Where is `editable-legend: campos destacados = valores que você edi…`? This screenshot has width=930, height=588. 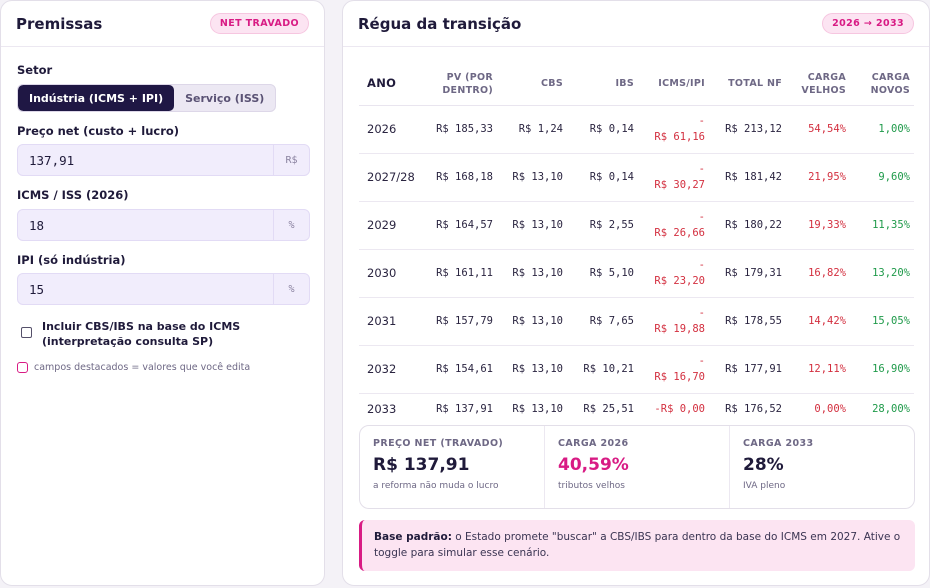 editable-legend: campos destacados = valores que você edi… is located at coordinates (133, 367).